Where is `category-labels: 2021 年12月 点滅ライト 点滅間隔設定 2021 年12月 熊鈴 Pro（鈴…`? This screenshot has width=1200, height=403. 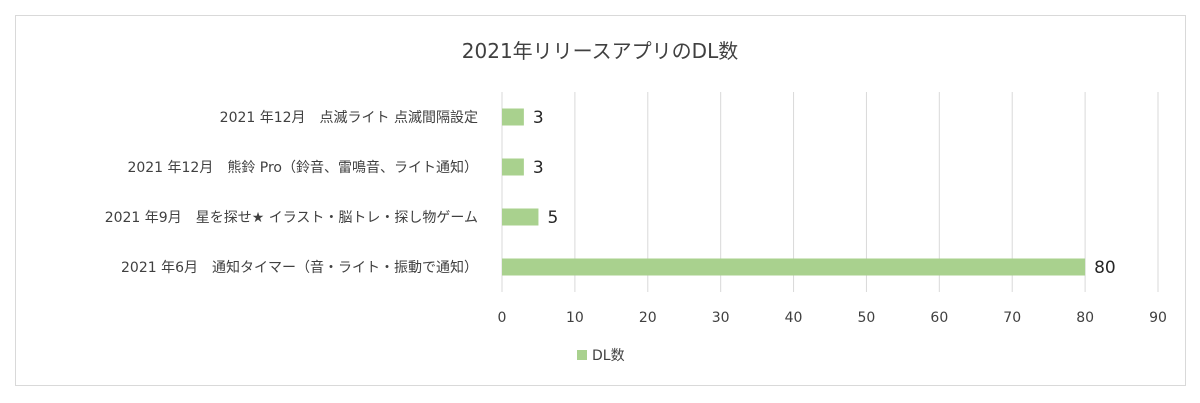
category-labels: 2021 年12月 点滅ライト 点滅間隔設定 2021 年12月 熊鈴 Pro（鈴… is located at coordinates (291, 193).